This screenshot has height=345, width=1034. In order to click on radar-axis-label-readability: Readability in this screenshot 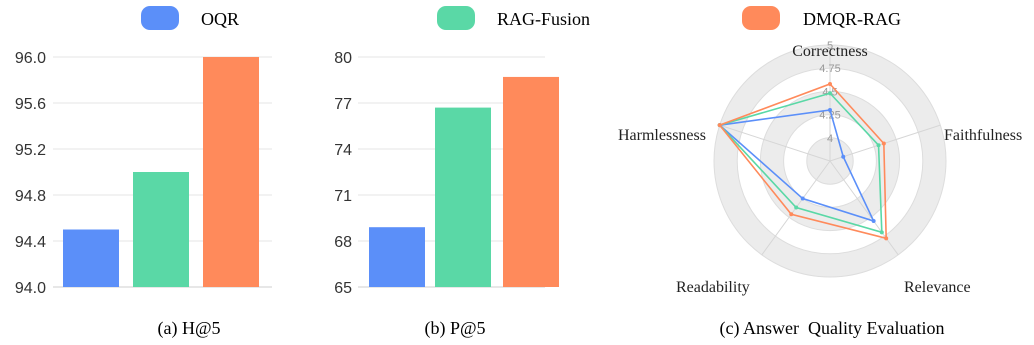, I will do `click(713, 287)`.